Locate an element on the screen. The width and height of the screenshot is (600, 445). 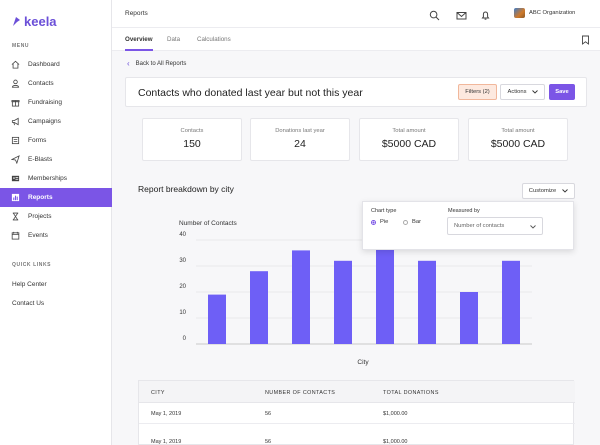
sidebar-item-label: Campaigns is located at coordinates (44, 121).